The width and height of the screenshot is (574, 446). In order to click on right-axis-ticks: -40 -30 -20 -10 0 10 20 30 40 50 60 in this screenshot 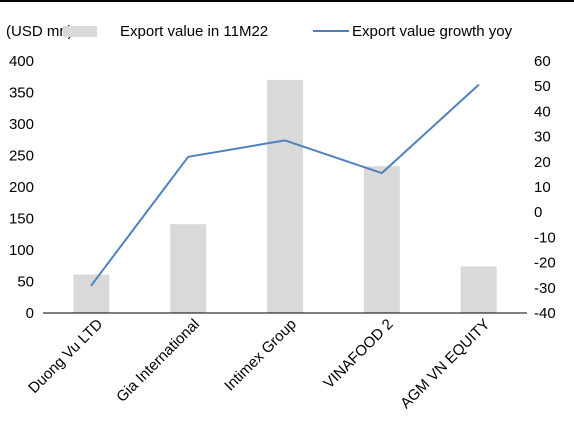, I will do `click(545, 187)`.